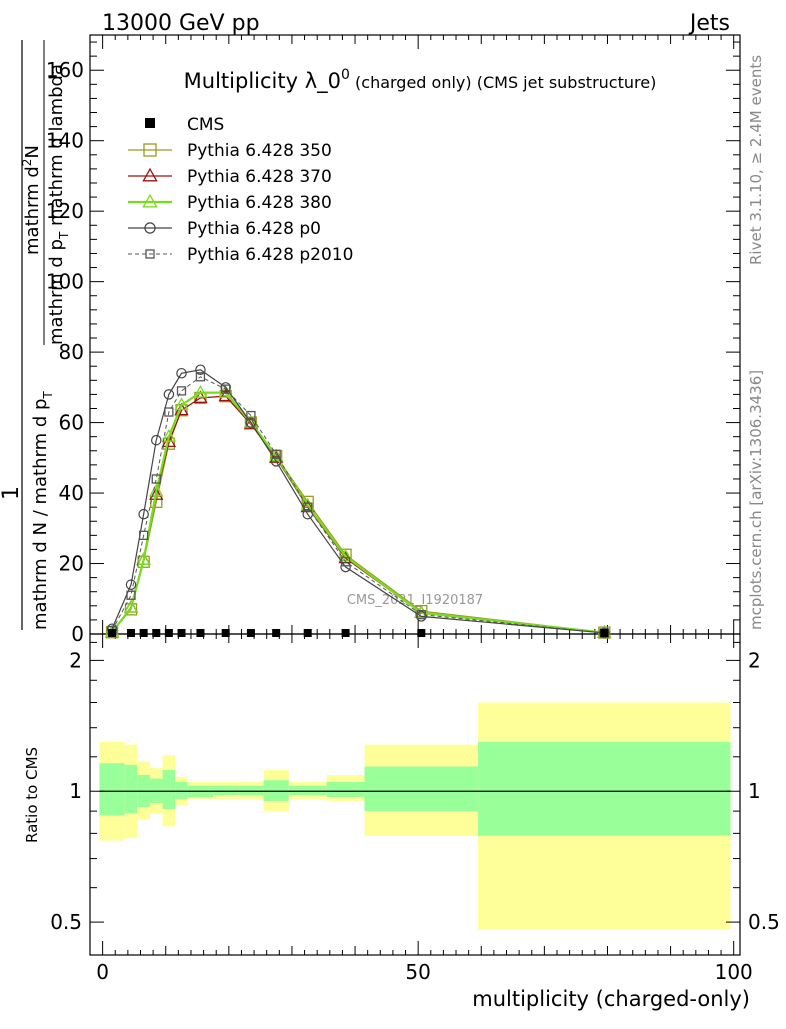  I want to click on ylabel-inner-den: mathrm d pT mathrm d lambda, so click(58, 204).